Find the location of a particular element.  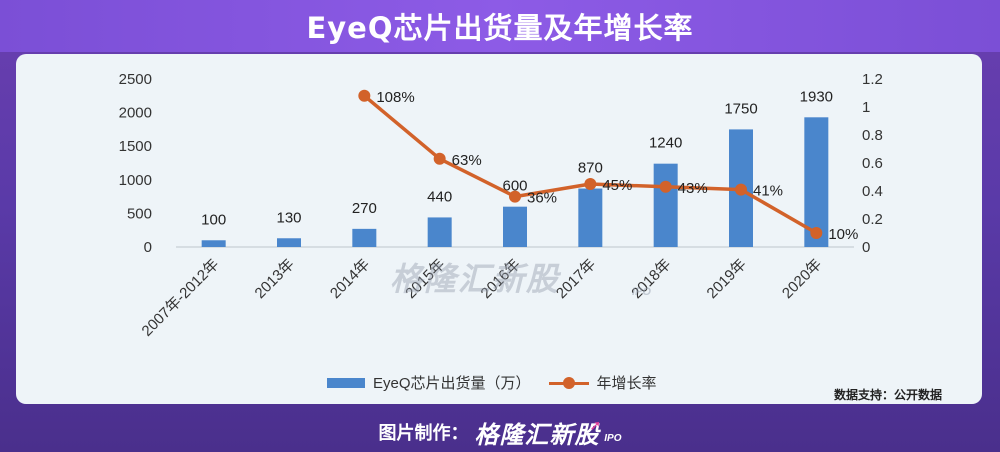

y-left-tick-label: 1000 is located at coordinates (135, 180).